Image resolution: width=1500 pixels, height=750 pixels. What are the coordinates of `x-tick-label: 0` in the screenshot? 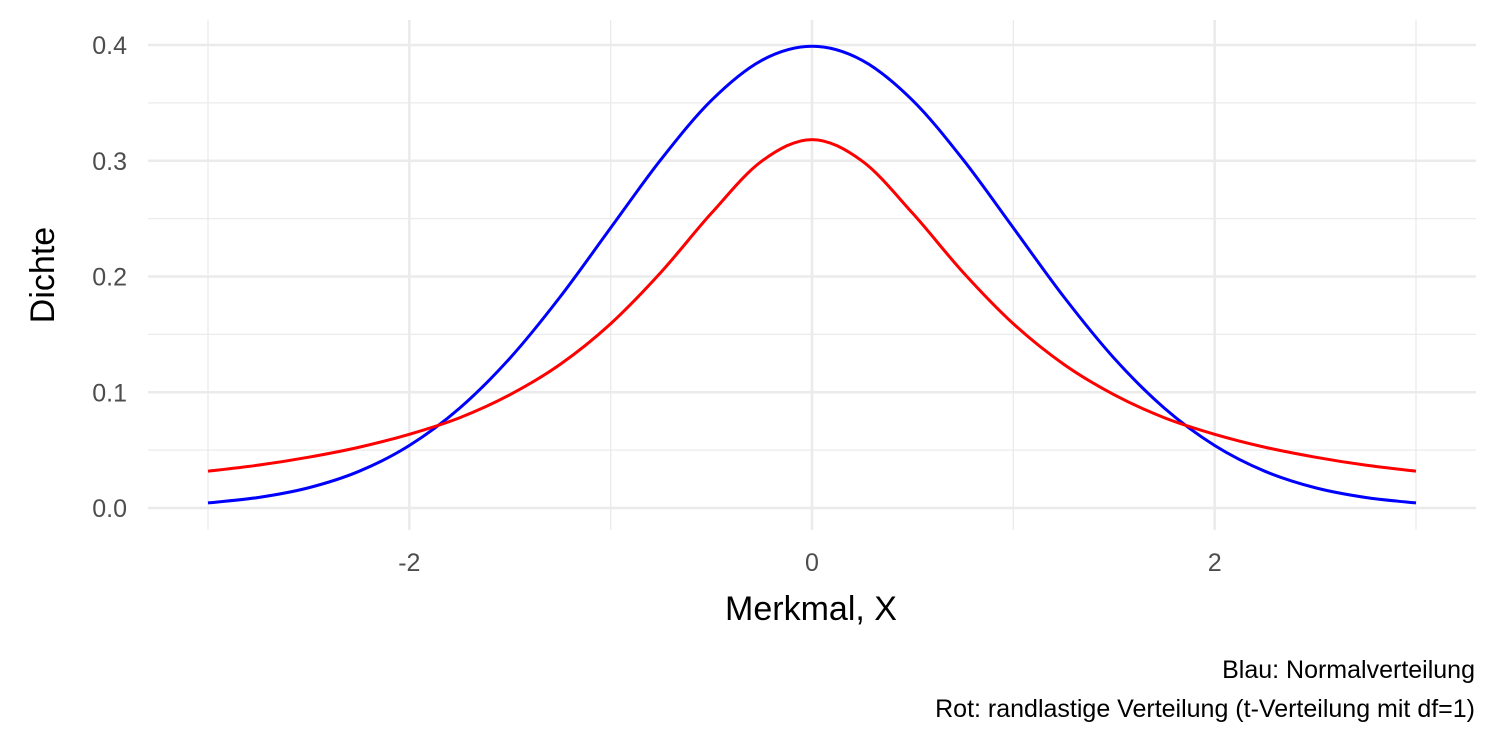 It's located at (812, 563).